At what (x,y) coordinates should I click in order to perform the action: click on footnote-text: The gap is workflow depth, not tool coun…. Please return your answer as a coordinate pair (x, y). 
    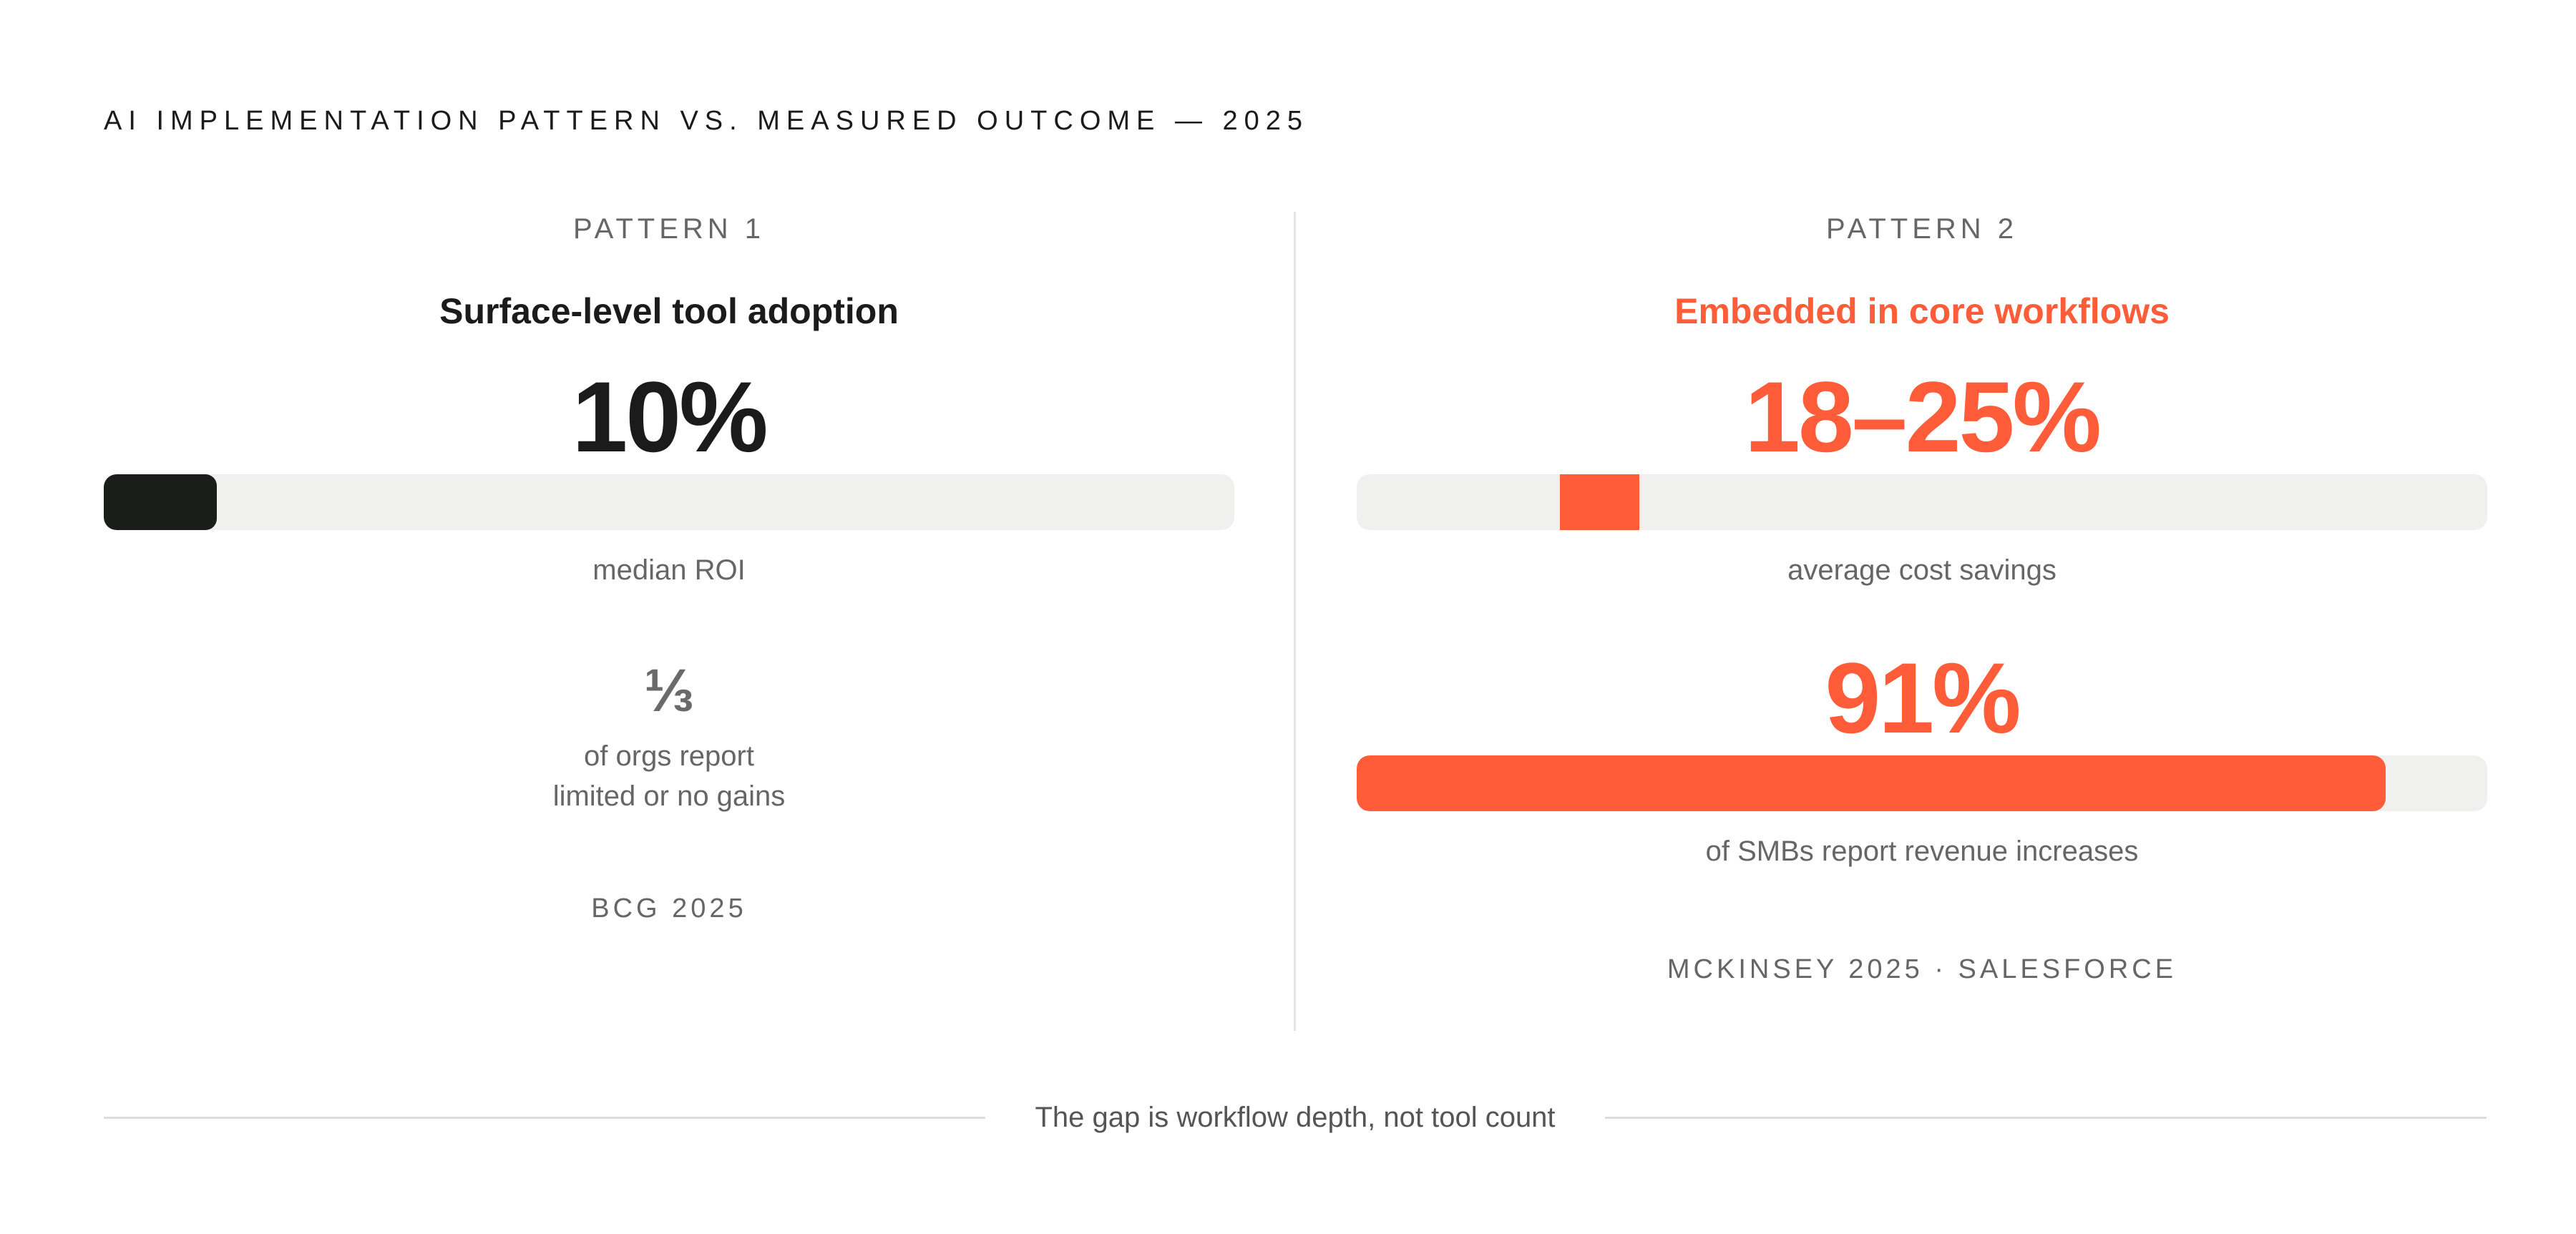
    Looking at the image, I should click on (1295, 1117).